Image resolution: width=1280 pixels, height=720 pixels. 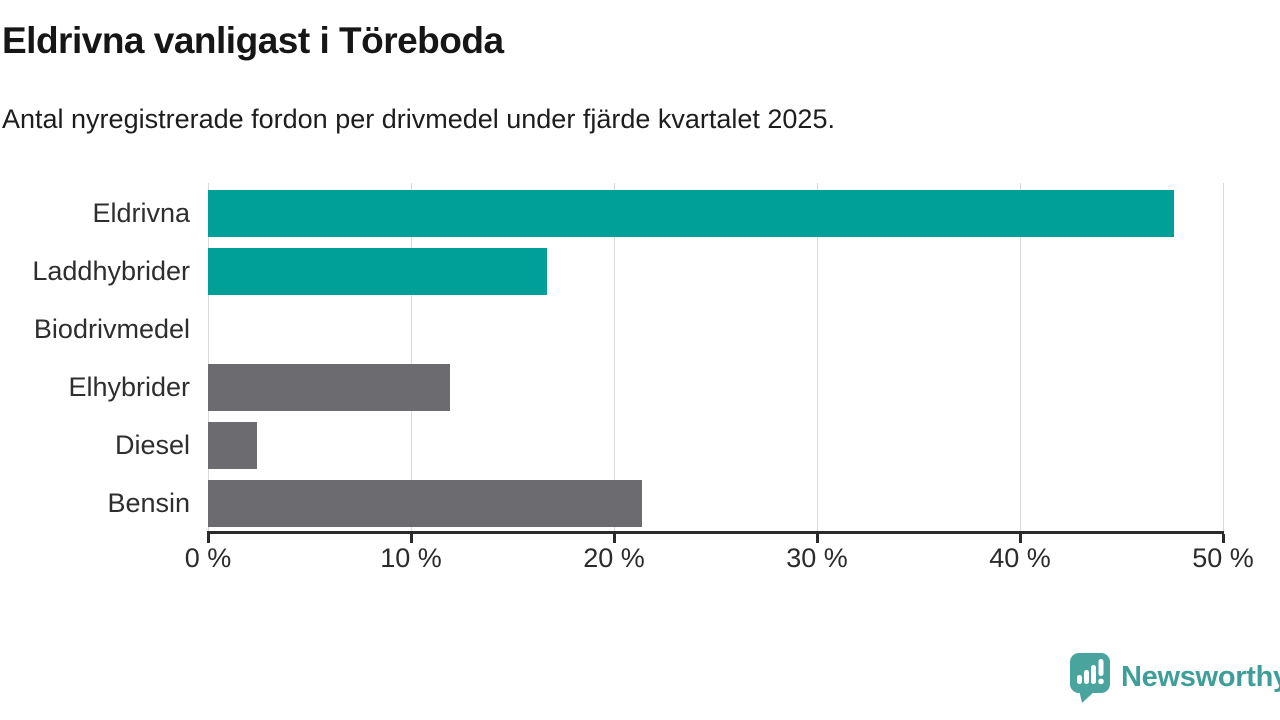 I want to click on x-tick-label: 30 %, so click(x=817, y=558).